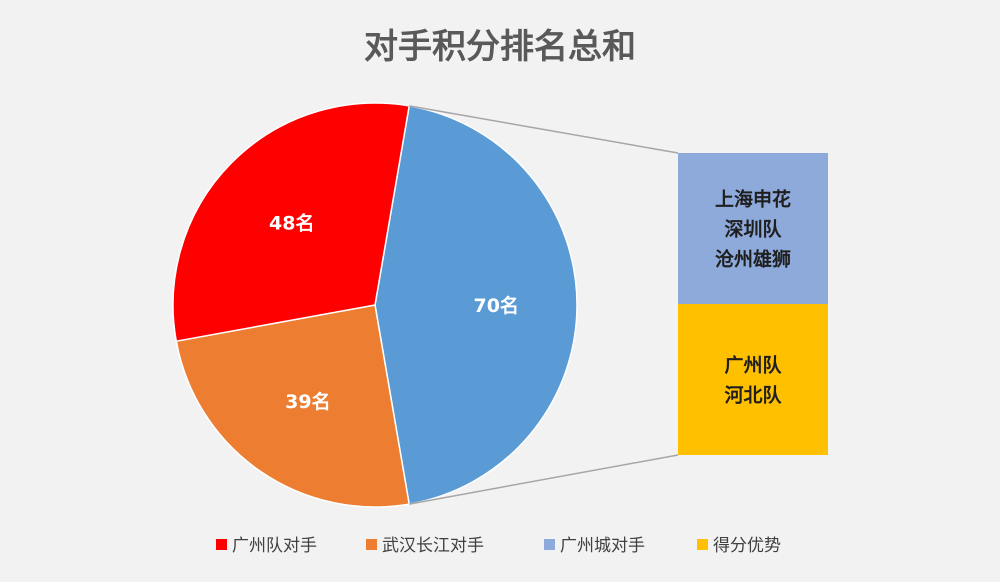  I want to click on breakdown-label-0-1: 深圳队, so click(753, 229).